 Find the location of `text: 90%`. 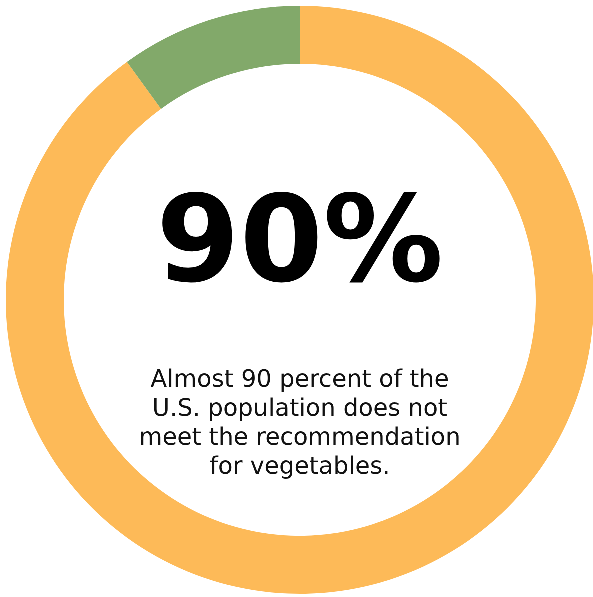

text: 90% is located at coordinates (300, 240).